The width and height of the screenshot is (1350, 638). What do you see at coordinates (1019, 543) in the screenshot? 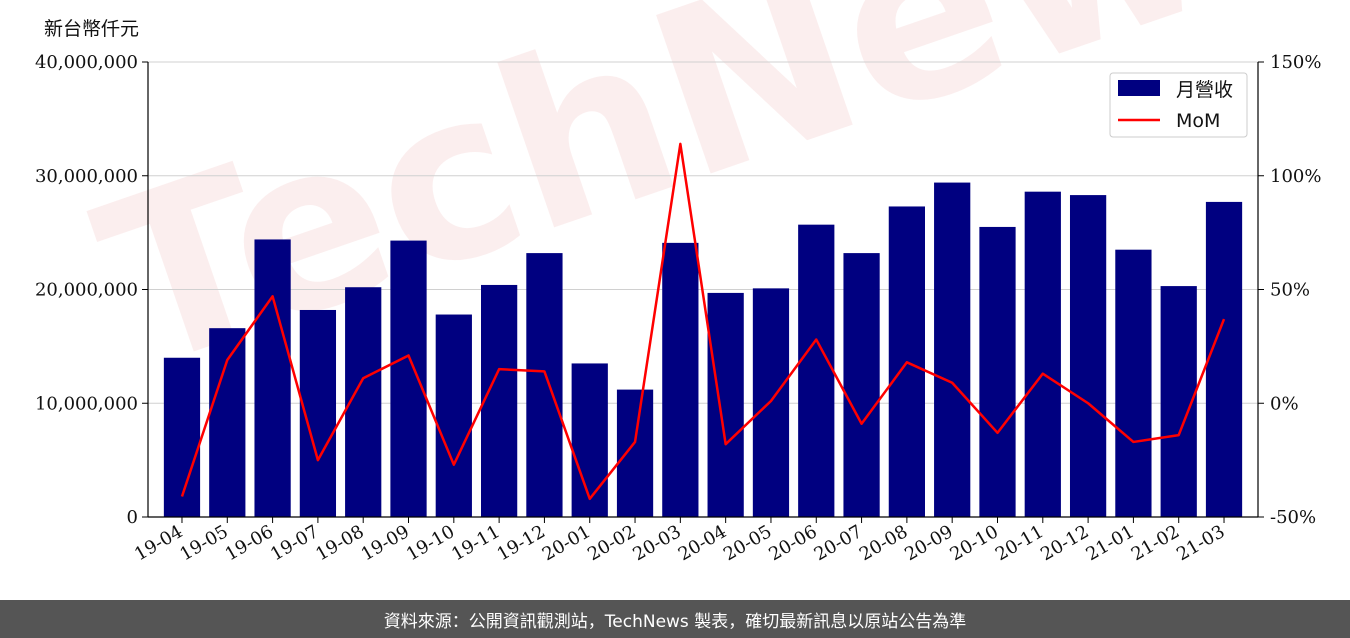
I see `x-tick-label: 20-11` at bounding box center [1019, 543].